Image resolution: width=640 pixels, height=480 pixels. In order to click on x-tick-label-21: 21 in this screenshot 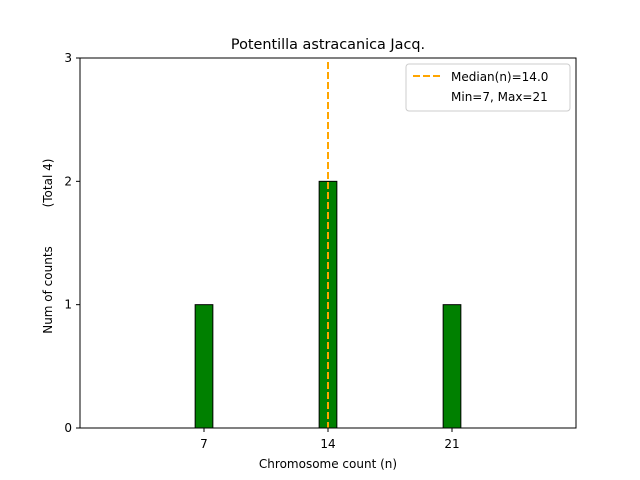, I will do `click(451, 444)`.